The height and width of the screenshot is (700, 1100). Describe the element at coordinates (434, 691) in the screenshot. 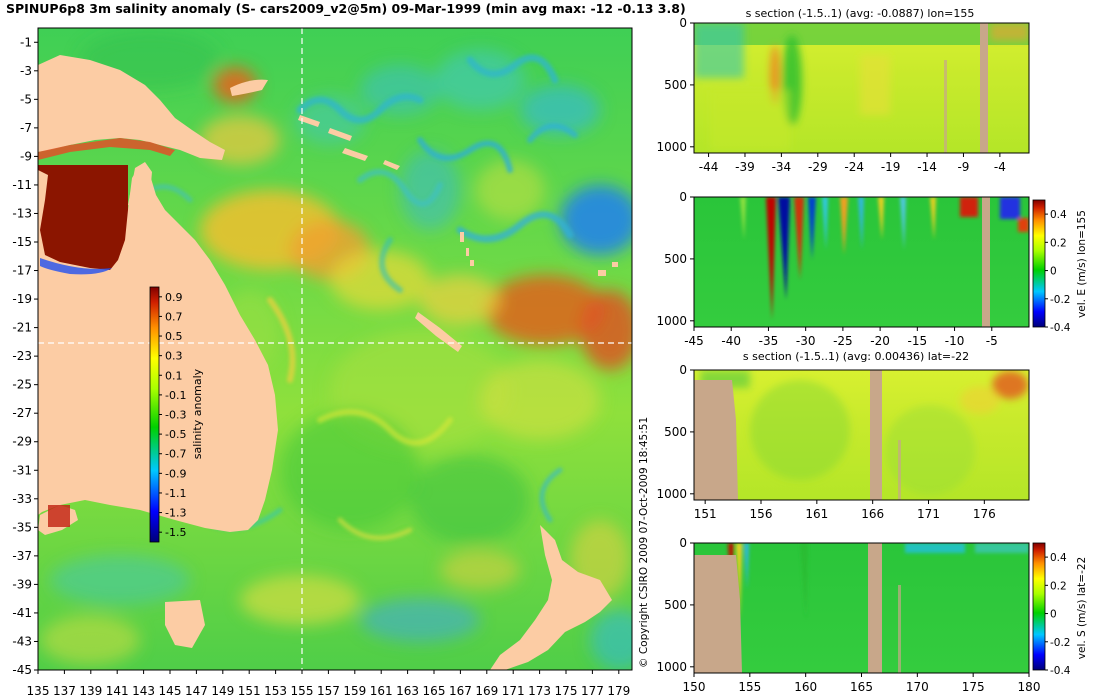

I see `map-x-tick-label: 165` at that location.